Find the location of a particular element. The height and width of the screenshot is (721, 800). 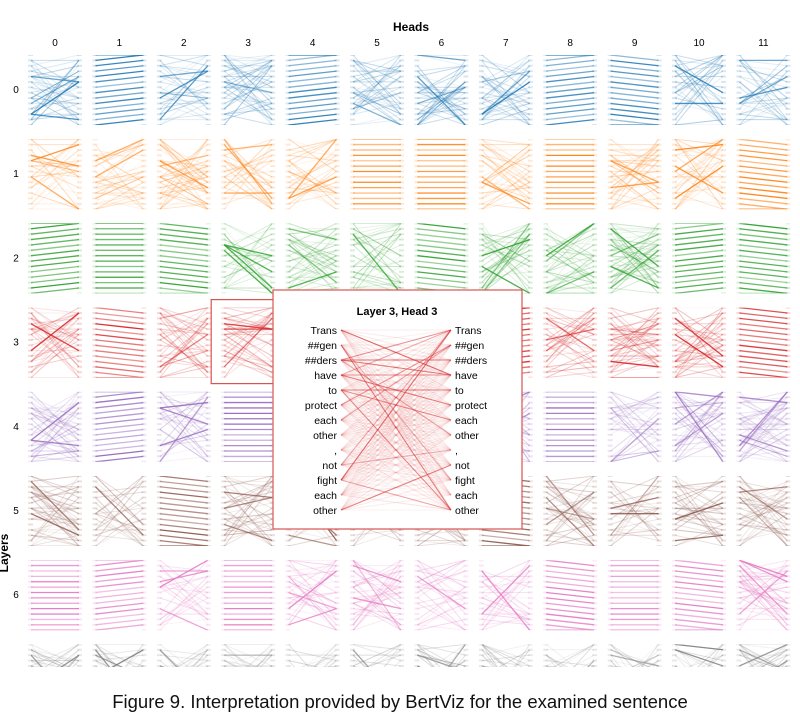

thumb-l2-h2 is located at coordinates (183, 258).